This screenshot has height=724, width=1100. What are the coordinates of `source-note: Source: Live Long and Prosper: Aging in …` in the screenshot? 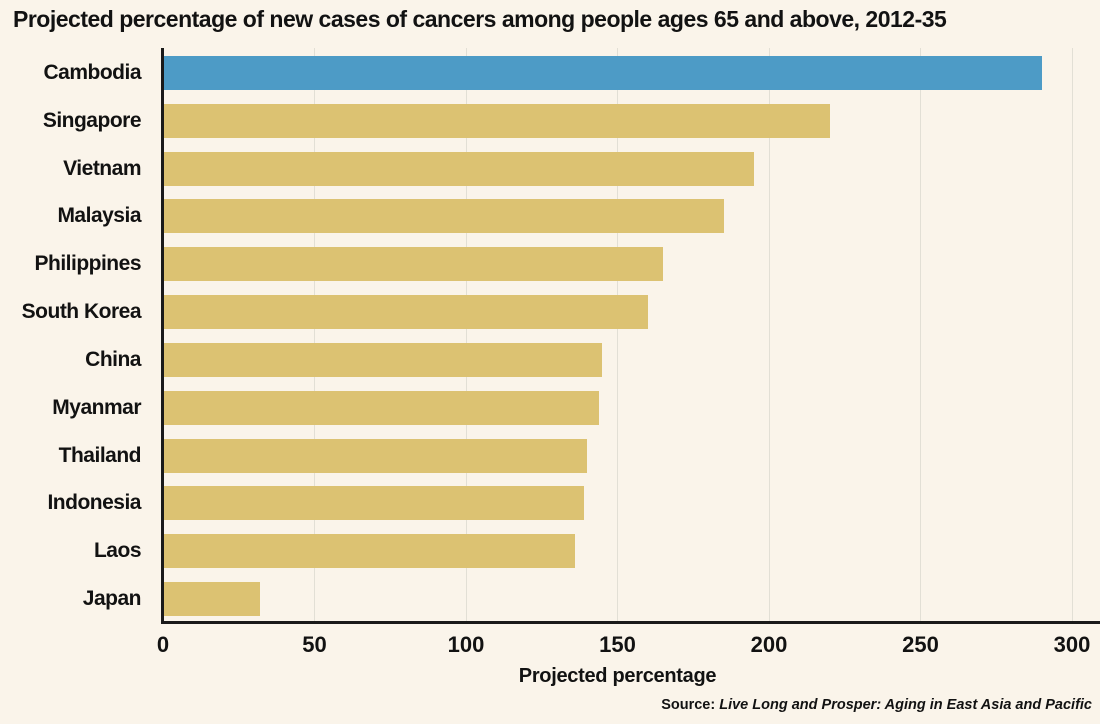 It's located at (876, 705).